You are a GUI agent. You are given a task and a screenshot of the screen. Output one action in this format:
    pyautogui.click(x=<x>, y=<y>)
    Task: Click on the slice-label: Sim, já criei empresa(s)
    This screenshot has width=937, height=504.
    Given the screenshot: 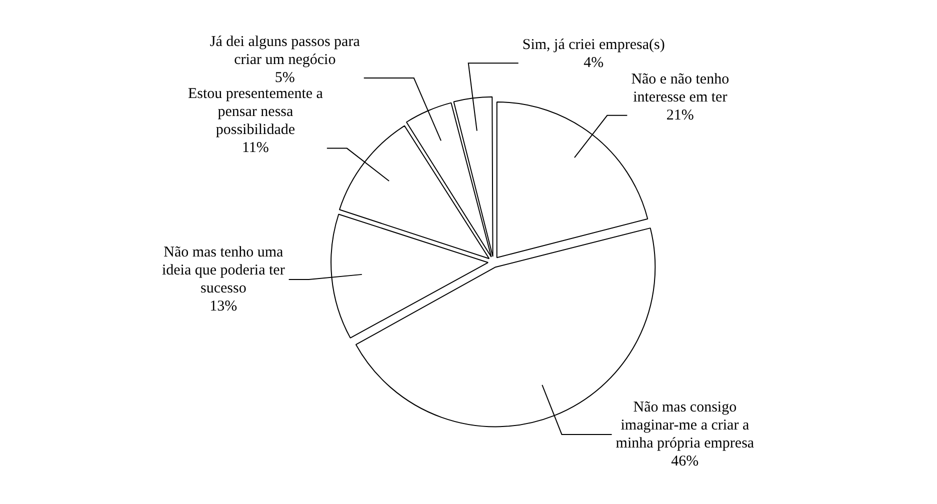 What is the action you would take?
    pyautogui.click(x=593, y=45)
    